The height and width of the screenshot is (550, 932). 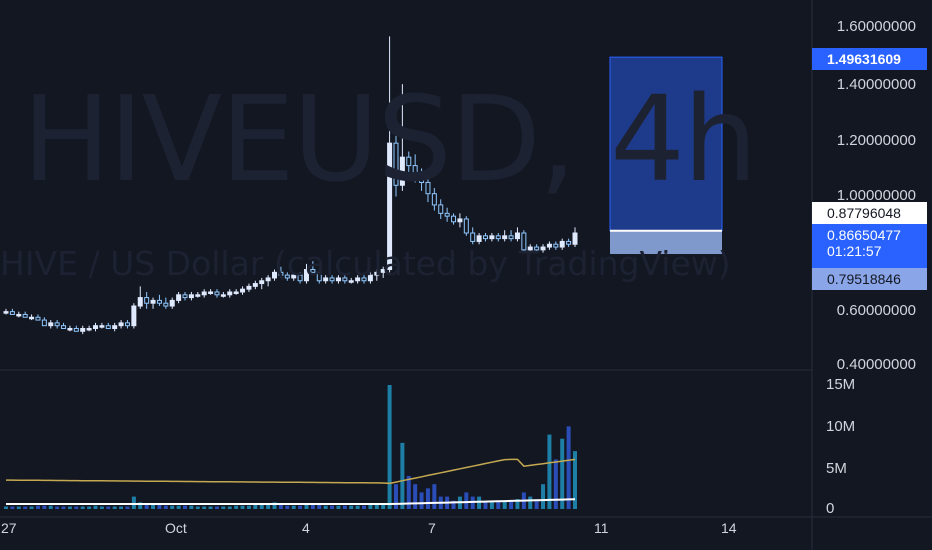 I want to click on price-tick-3: 1.20000000, so click(x=876, y=140).